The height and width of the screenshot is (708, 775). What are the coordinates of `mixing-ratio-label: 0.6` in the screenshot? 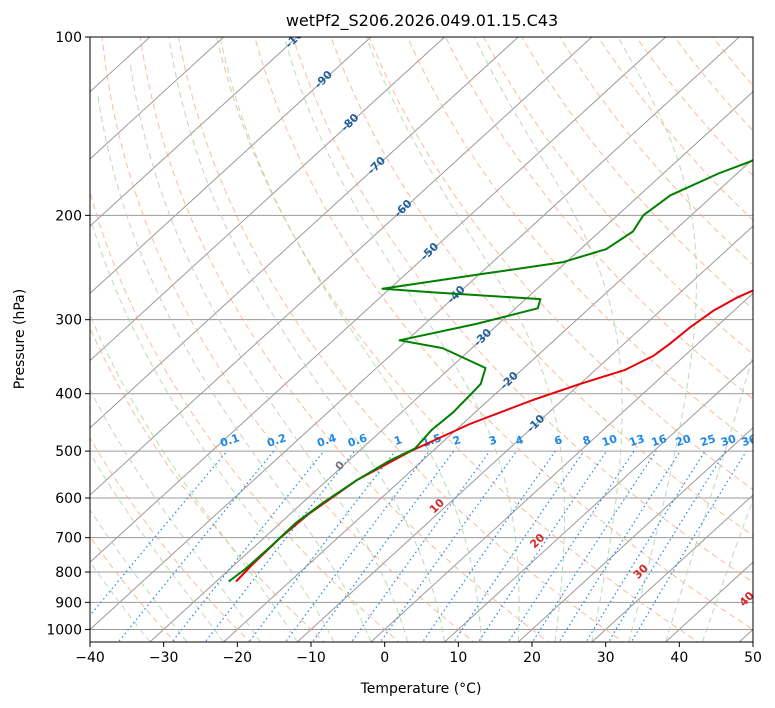 It's located at (357, 440).